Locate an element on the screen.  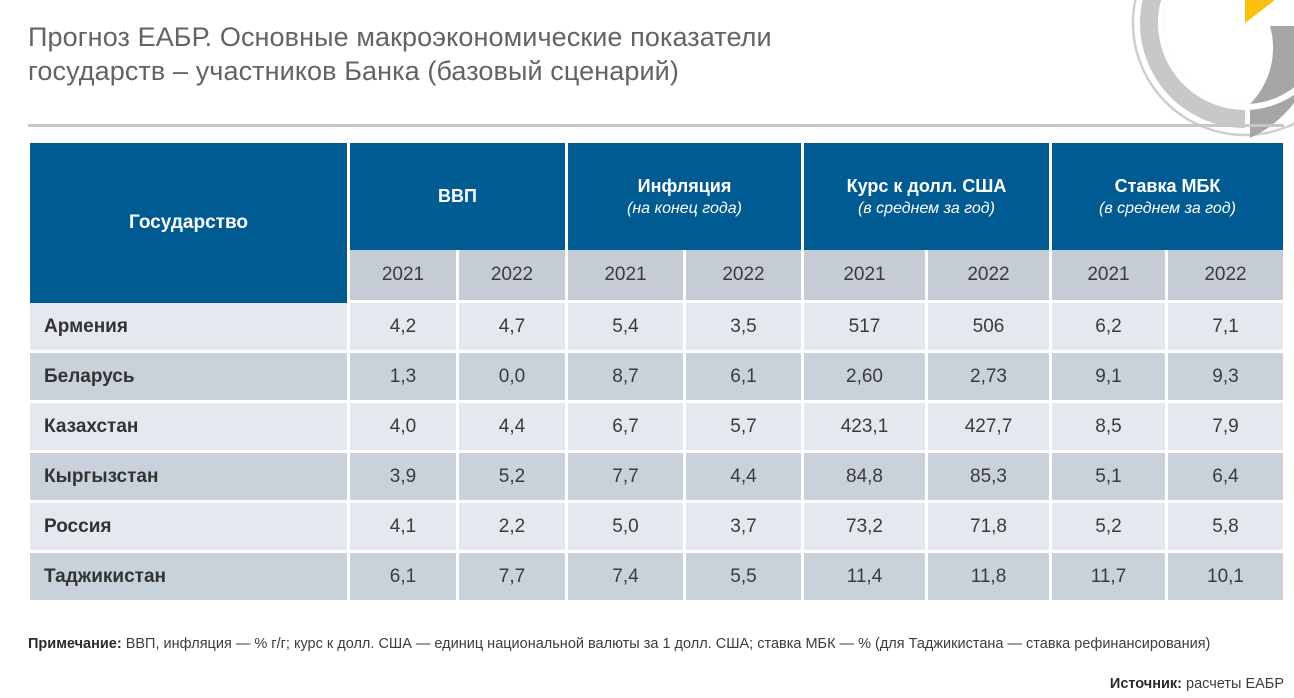
header-group-interbank-rate-sublabel: (в среднем за год) is located at coordinates (1167, 208).